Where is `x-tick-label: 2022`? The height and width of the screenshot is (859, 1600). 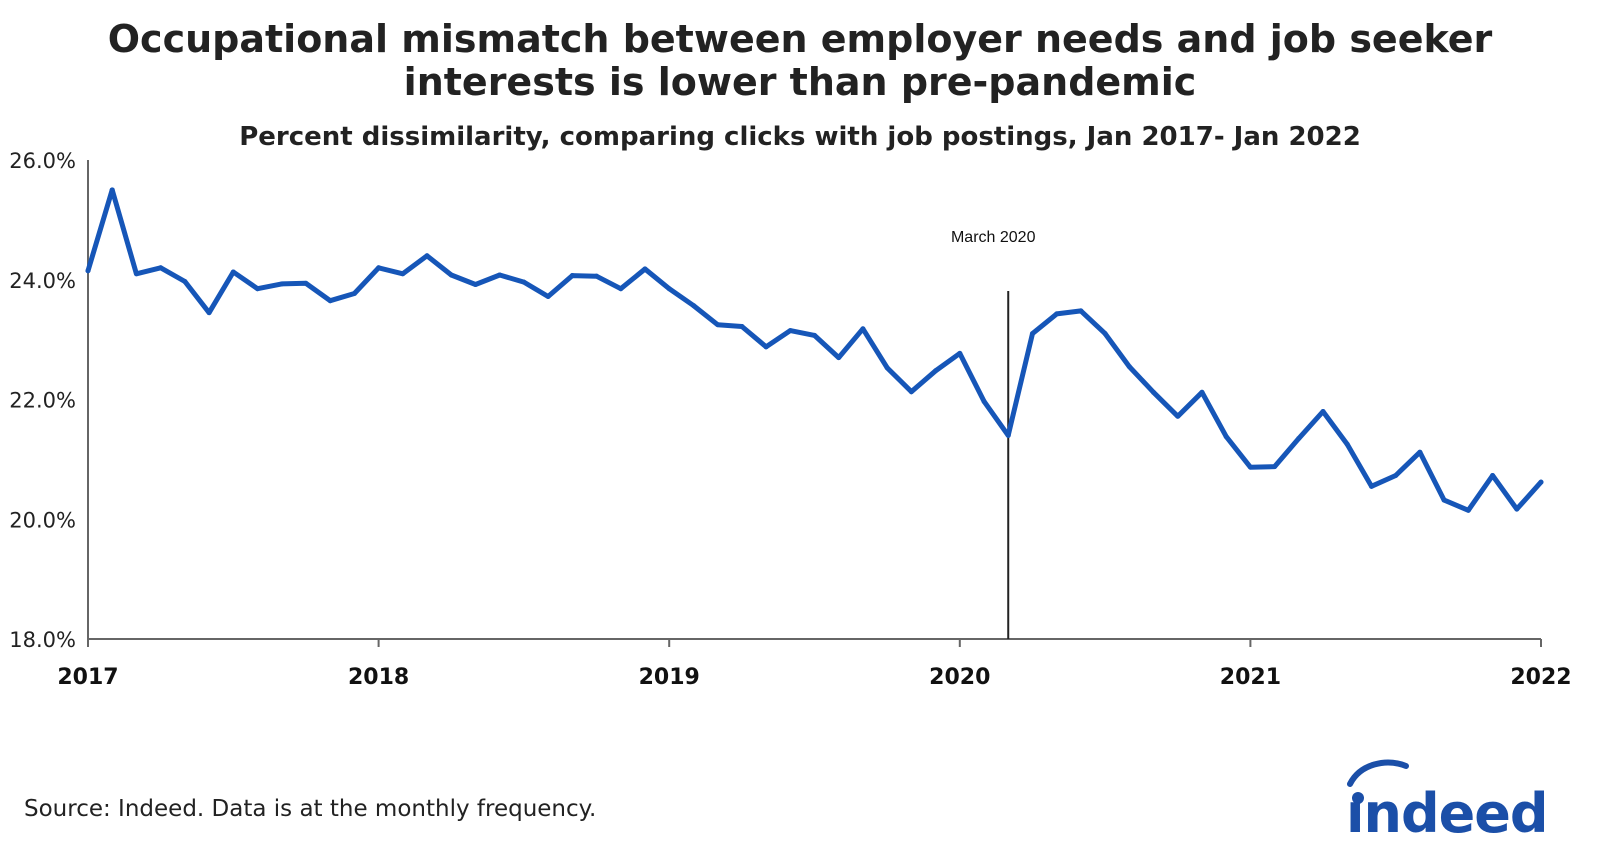 x-tick-label: 2022 is located at coordinates (1540, 677).